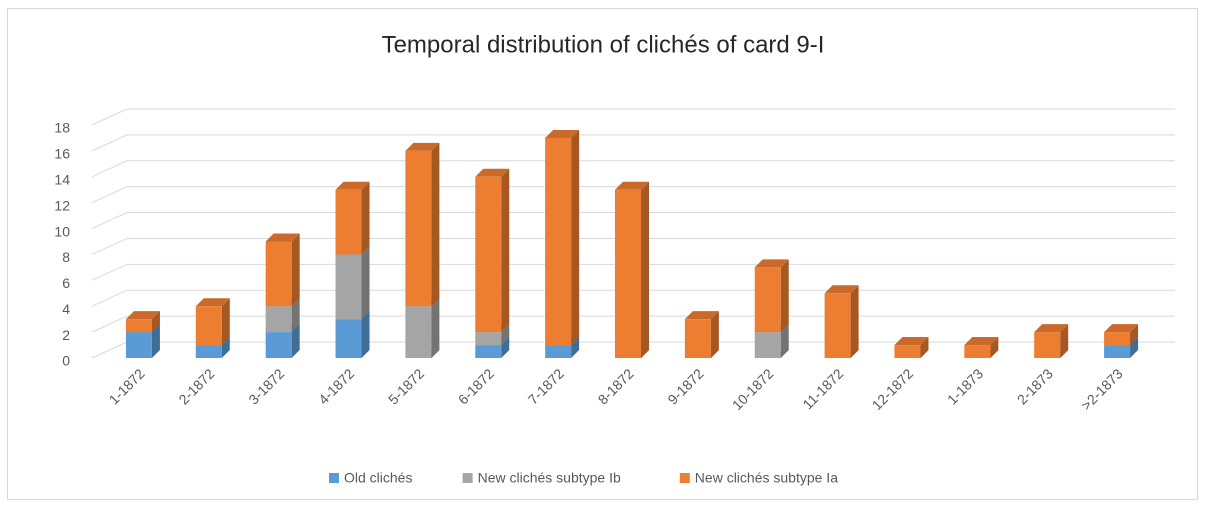 The width and height of the screenshot is (1206, 508). Describe the element at coordinates (66, 257) in the screenshot. I see `y-tick-label: 8` at that location.